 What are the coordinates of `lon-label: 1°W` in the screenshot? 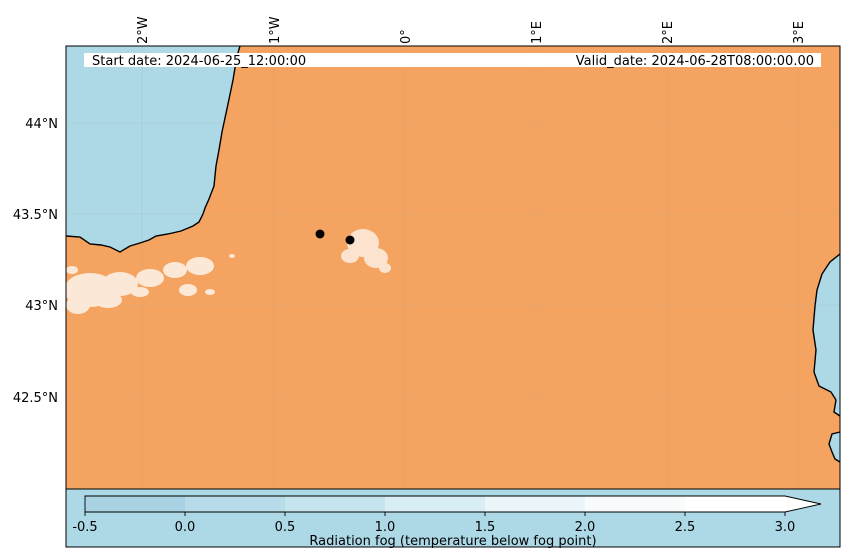 It's located at (275, 30).